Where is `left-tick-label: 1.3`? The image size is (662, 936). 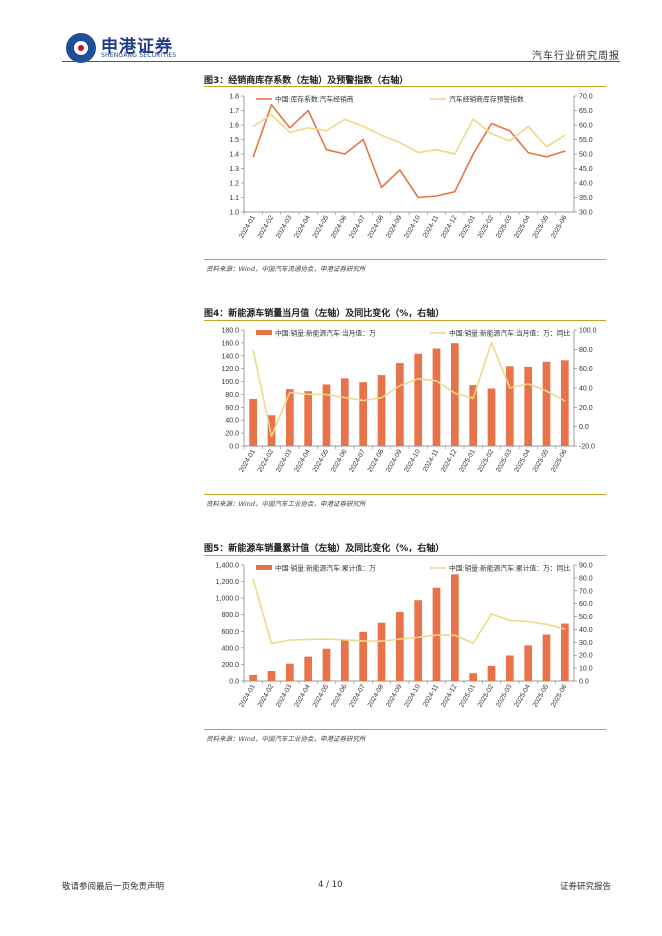
left-tick-label: 1.3 is located at coordinates (234, 169).